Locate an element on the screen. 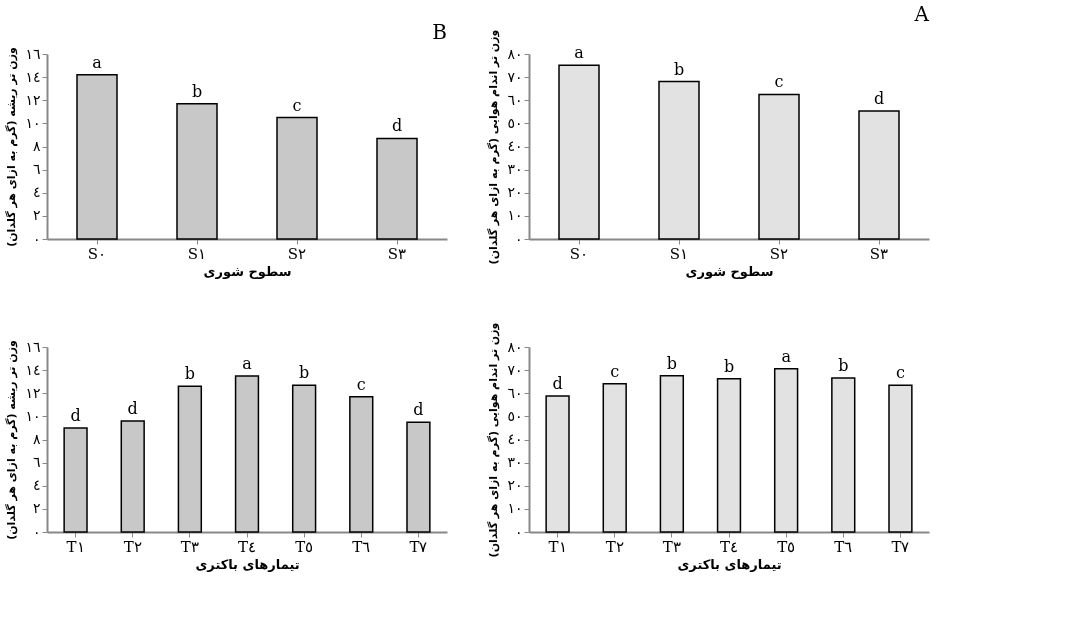  y-tick-label: ٣٠ is located at coordinates (515, 169).